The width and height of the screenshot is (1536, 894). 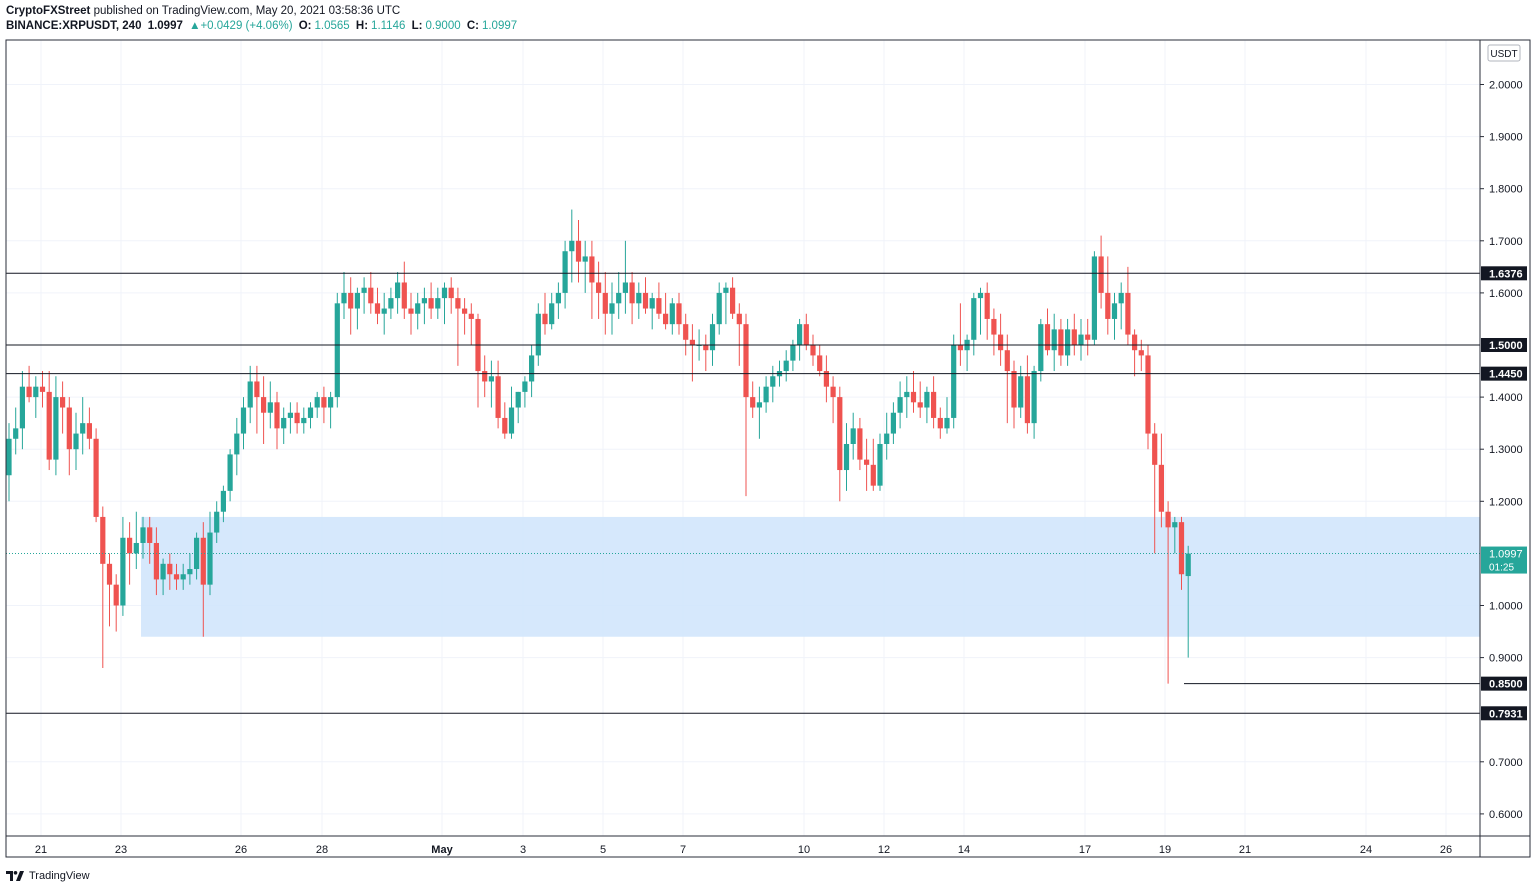 What do you see at coordinates (165, 26) in the screenshot?
I see `last-price: 1.0997` at bounding box center [165, 26].